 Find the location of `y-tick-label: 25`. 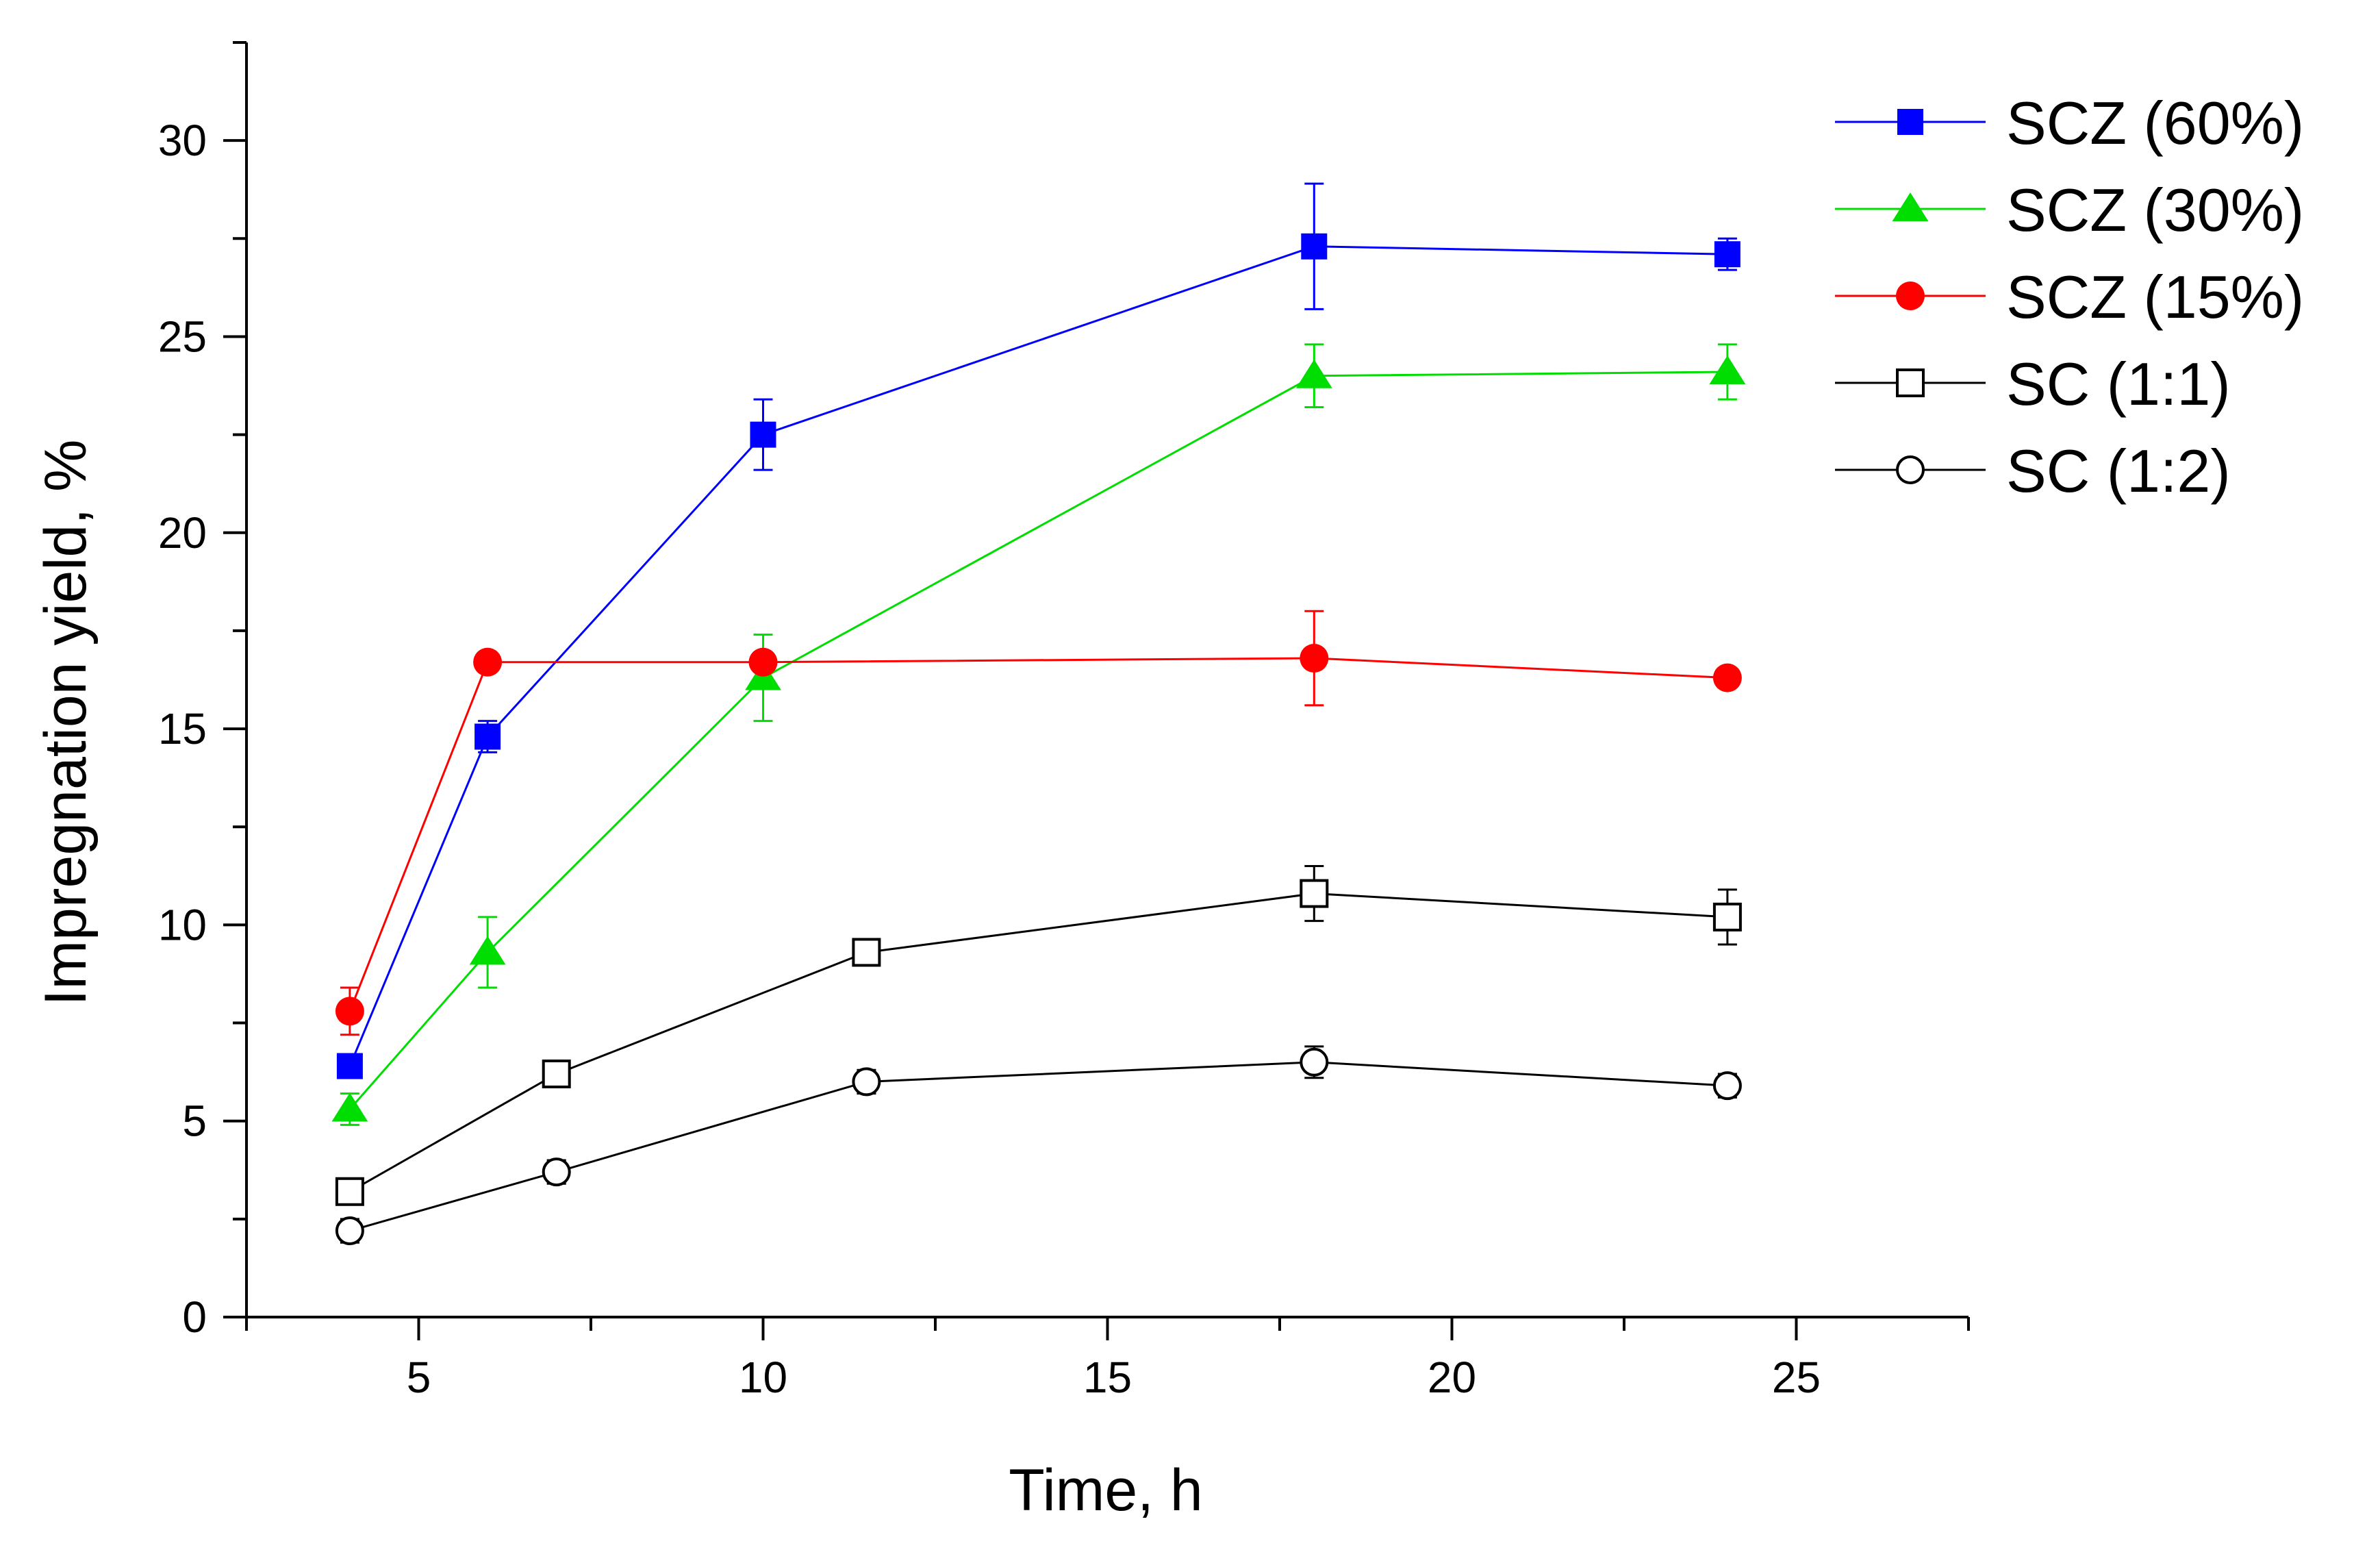

y-tick-label: 25 is located at coordinates (183, 336).